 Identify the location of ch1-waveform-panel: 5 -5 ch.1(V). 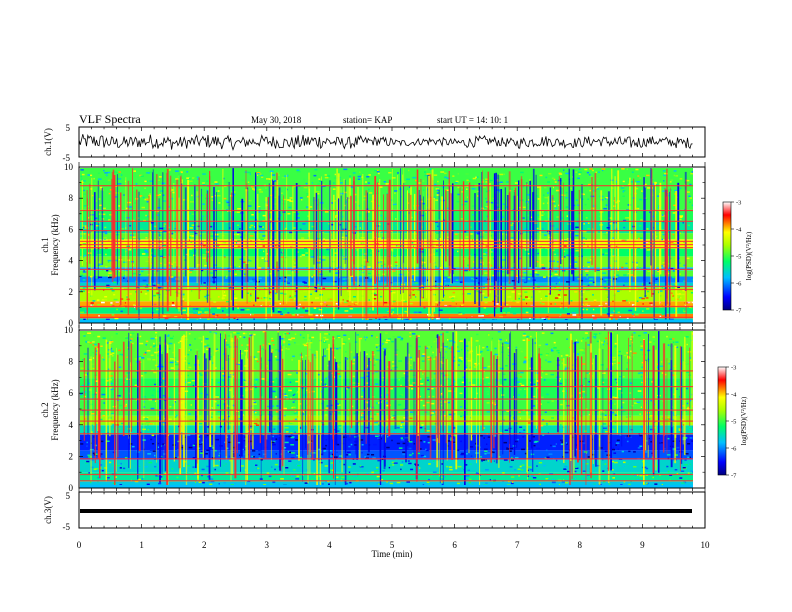
(374, 143).